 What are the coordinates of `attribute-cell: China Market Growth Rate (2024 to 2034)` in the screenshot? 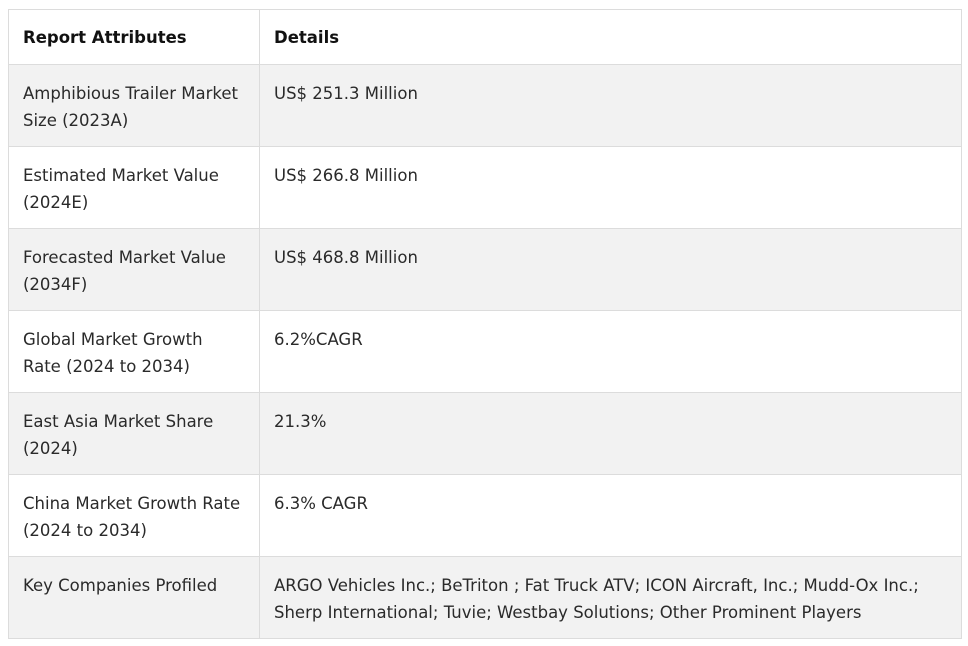 It's located at (134, 515).